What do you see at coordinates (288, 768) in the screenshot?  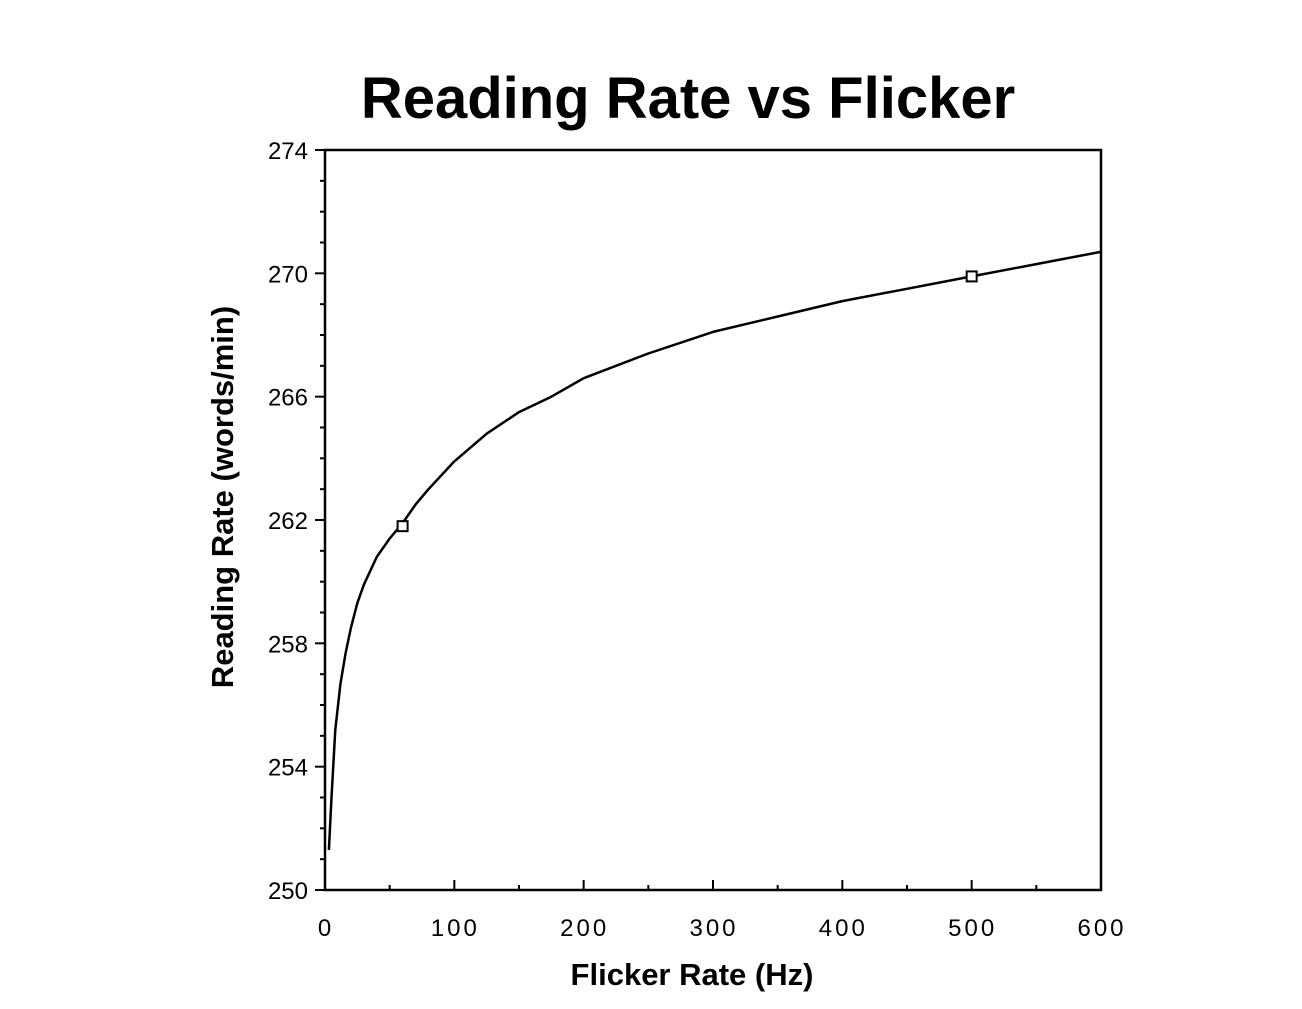 I see `y-tick-label: 254` at bounding box center [288, 768].